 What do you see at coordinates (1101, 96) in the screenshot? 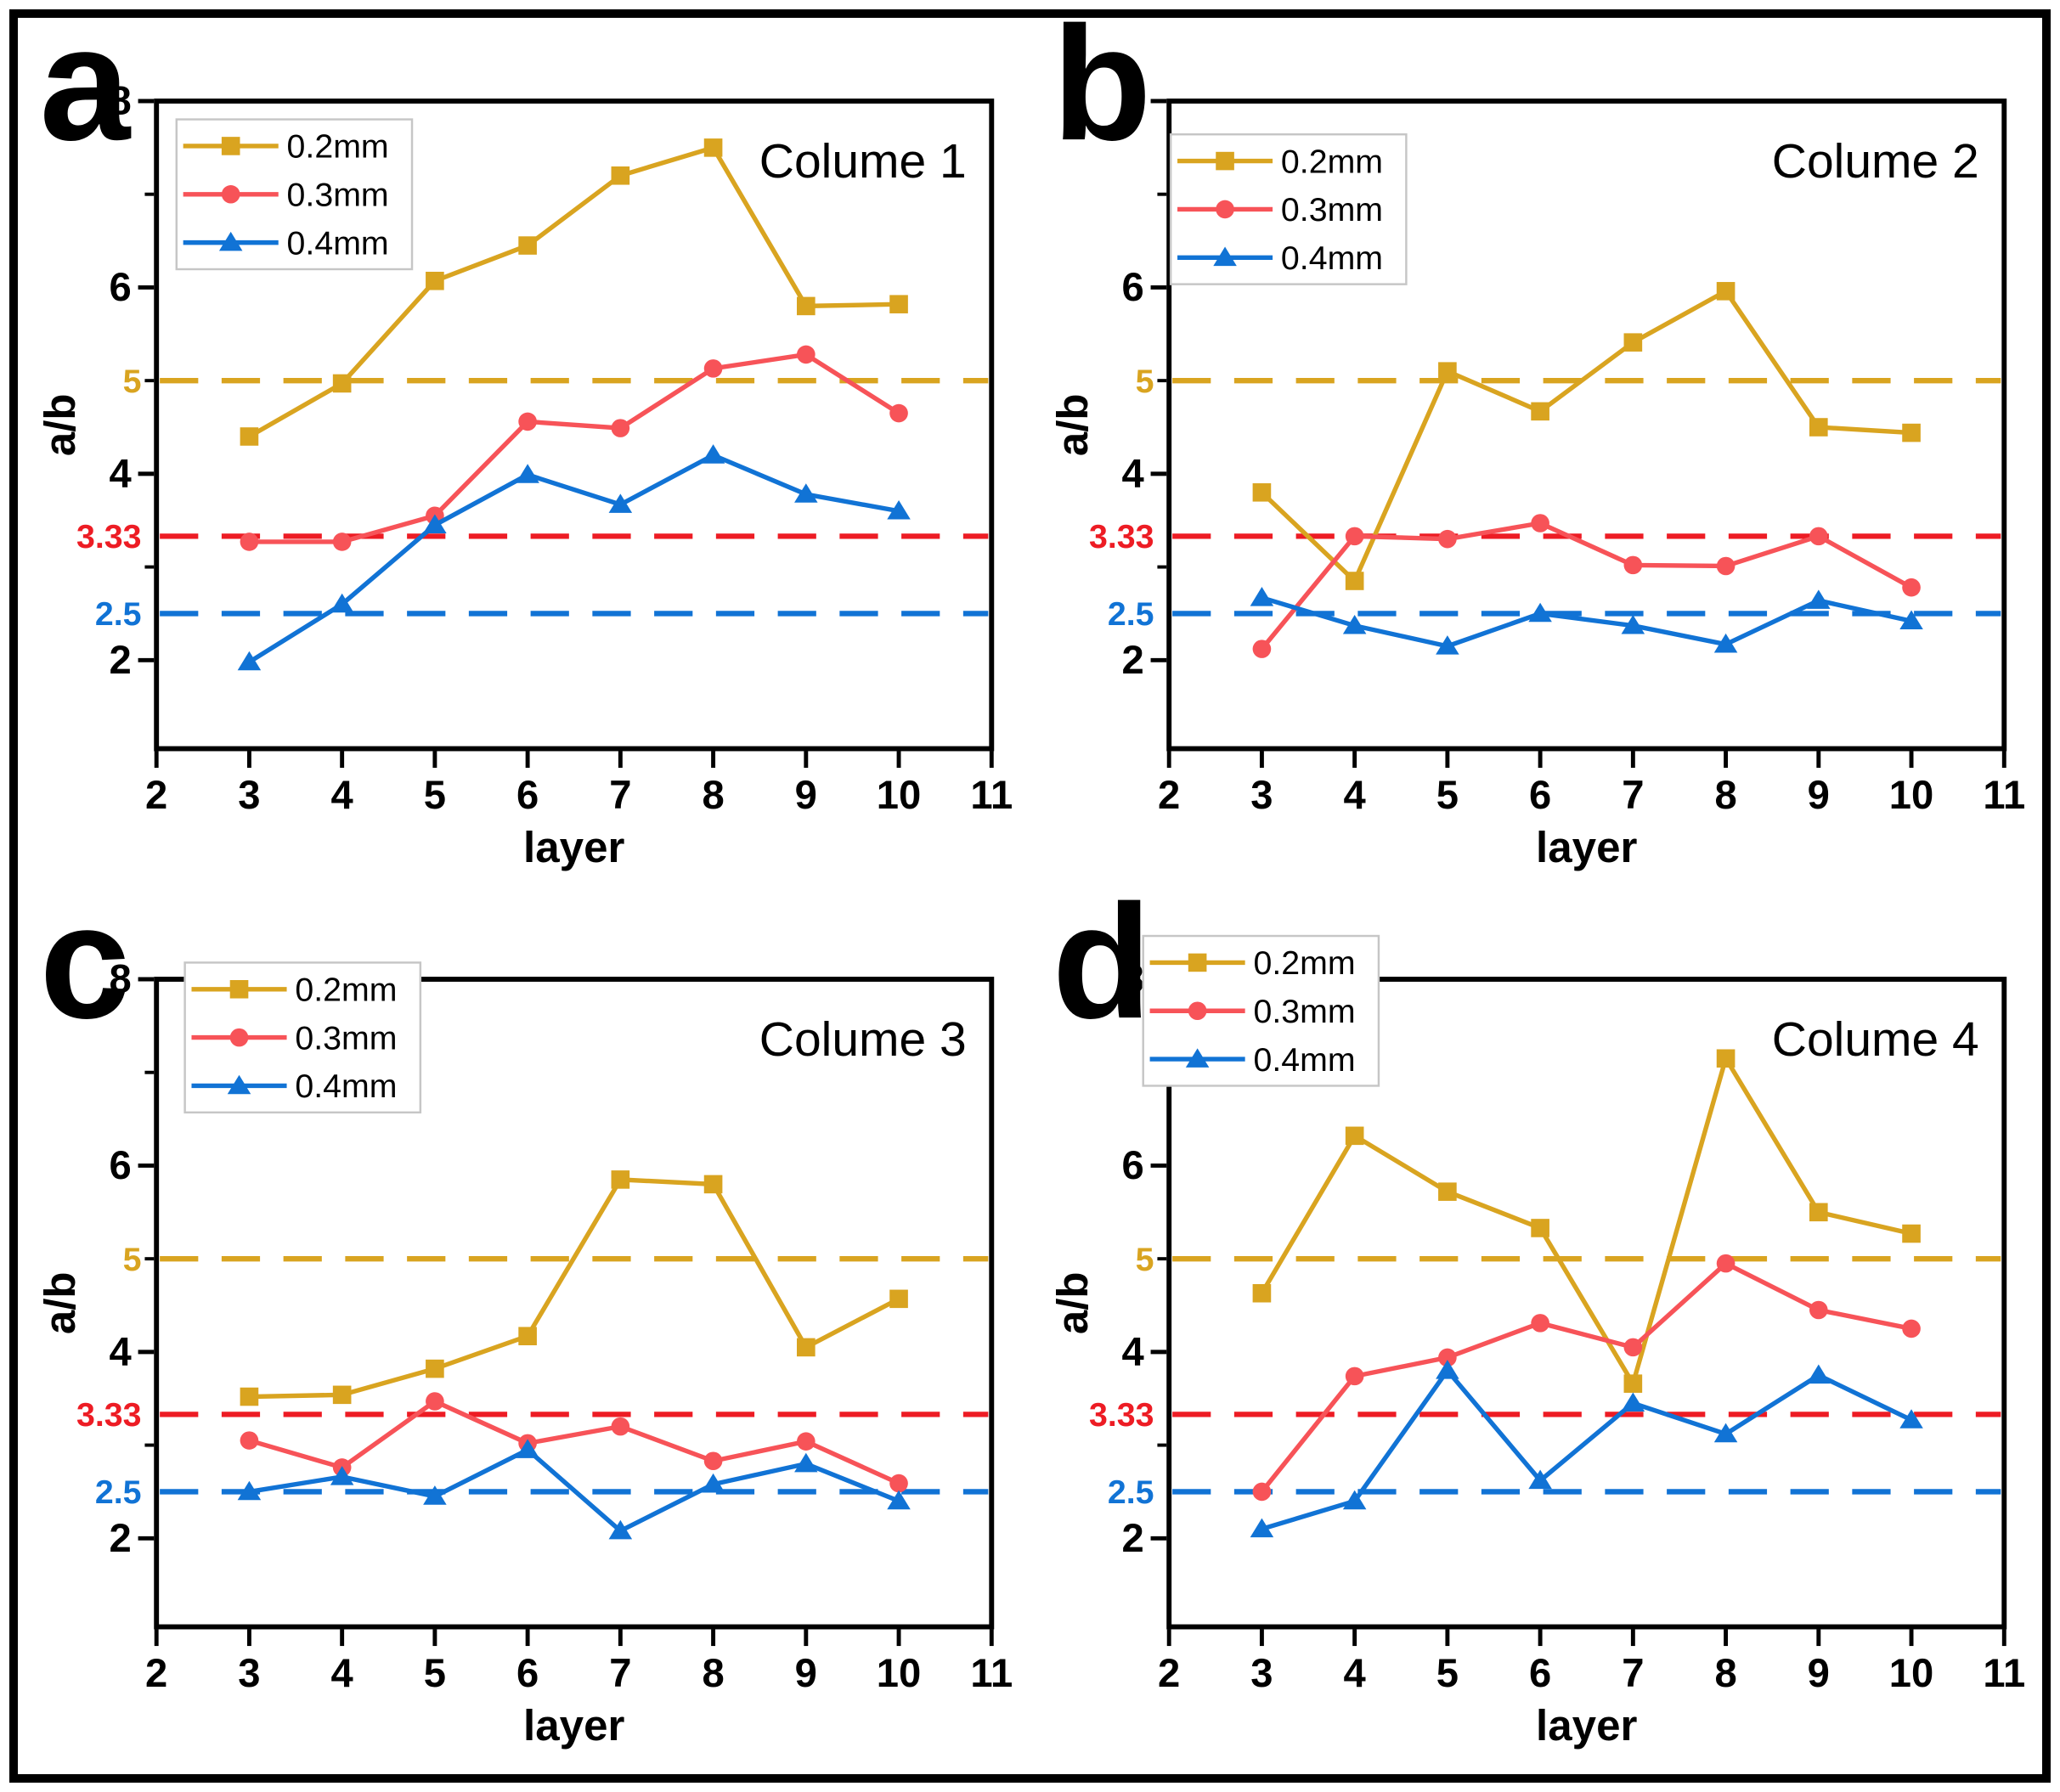
I see `panel-letter: b` at bounding box center [1101, 96].